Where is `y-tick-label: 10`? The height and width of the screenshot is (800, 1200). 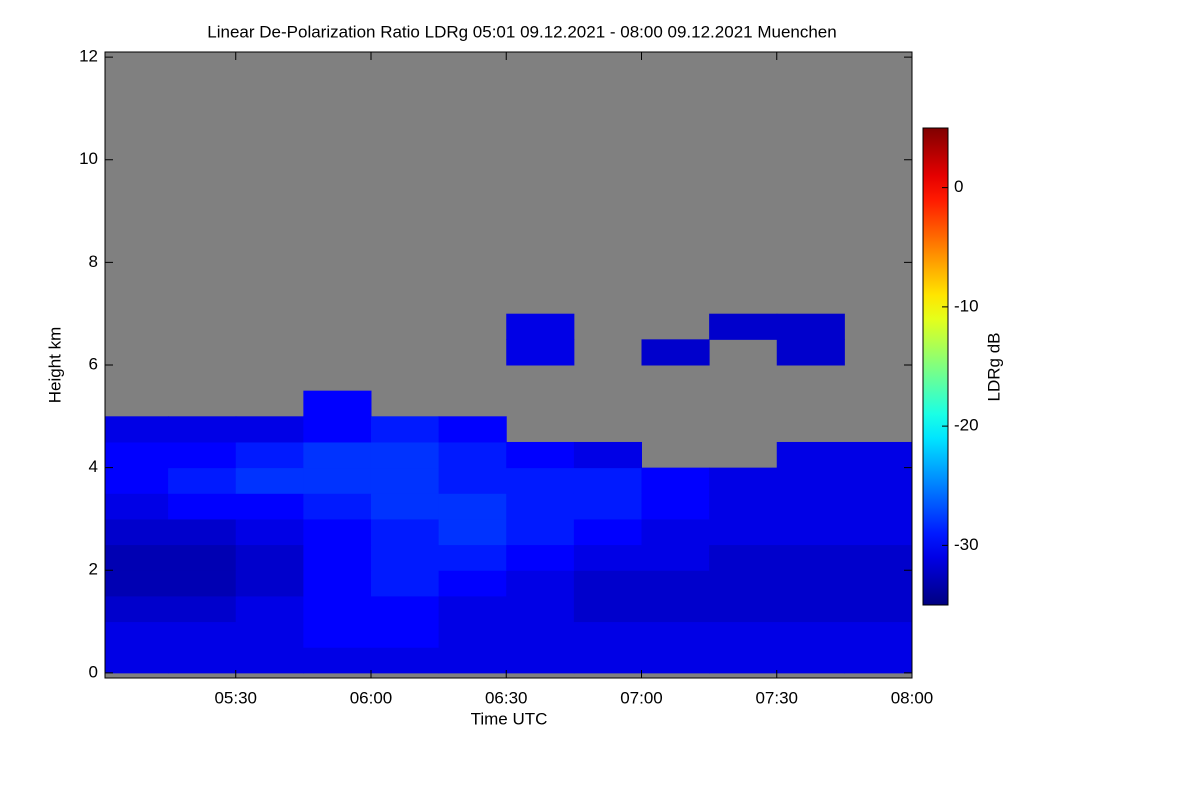 y-tick-label: 10 is located at coordinates (88, 158).